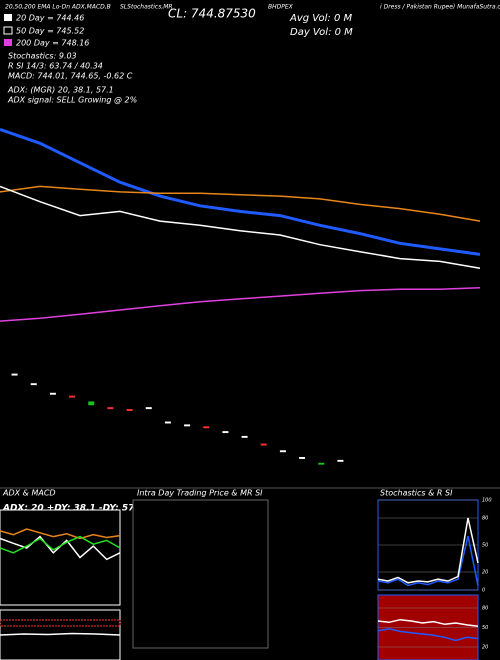  I want to click on header-text: 50 Day = 745.52, so click(50, 31).